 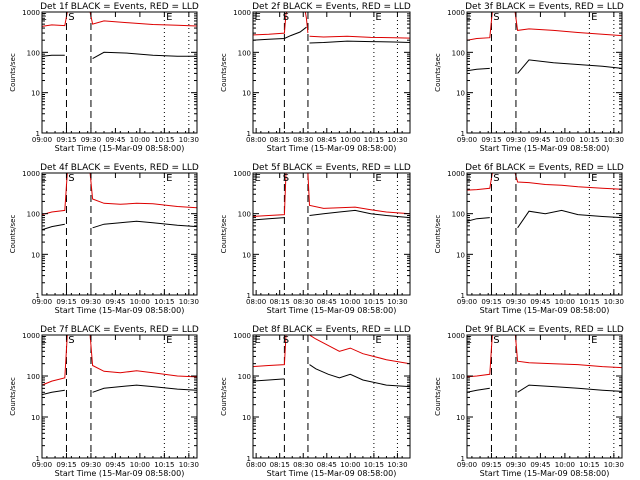 I want to click on chart-title: Det 3f BLACK = Events, RED = LLD, so click(x=544, y=7).